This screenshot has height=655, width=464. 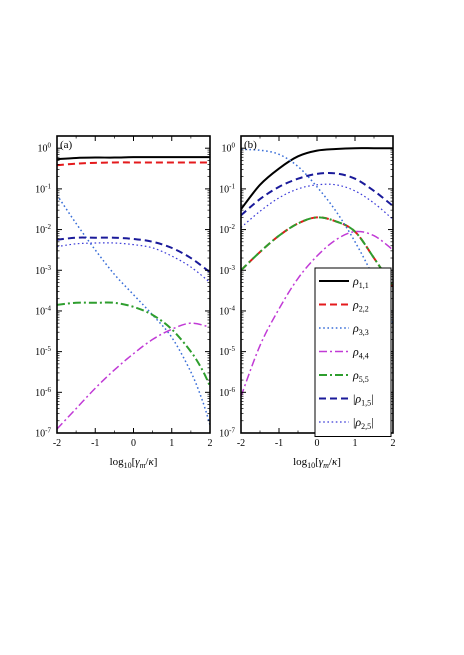 I want to click on legend-sub: 5,5, so click(x=364, y=379).